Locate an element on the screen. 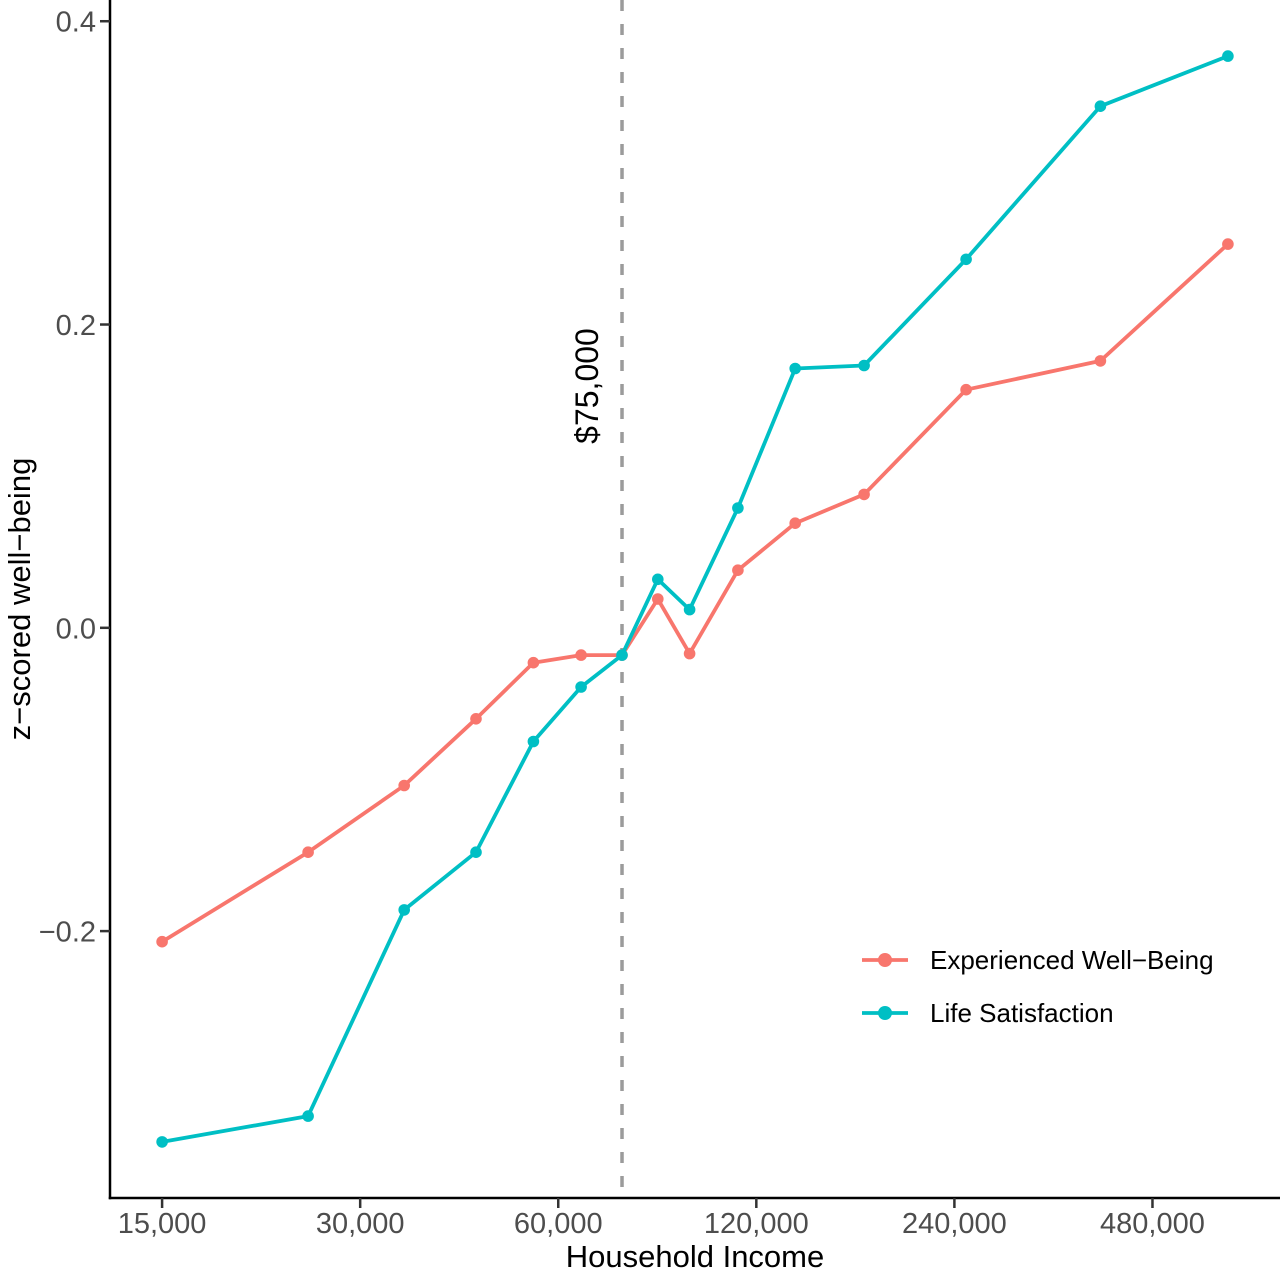 This screenshot has width=1280, height=1273. annotation-label: $75,000 is located at coordinates (587, 386).